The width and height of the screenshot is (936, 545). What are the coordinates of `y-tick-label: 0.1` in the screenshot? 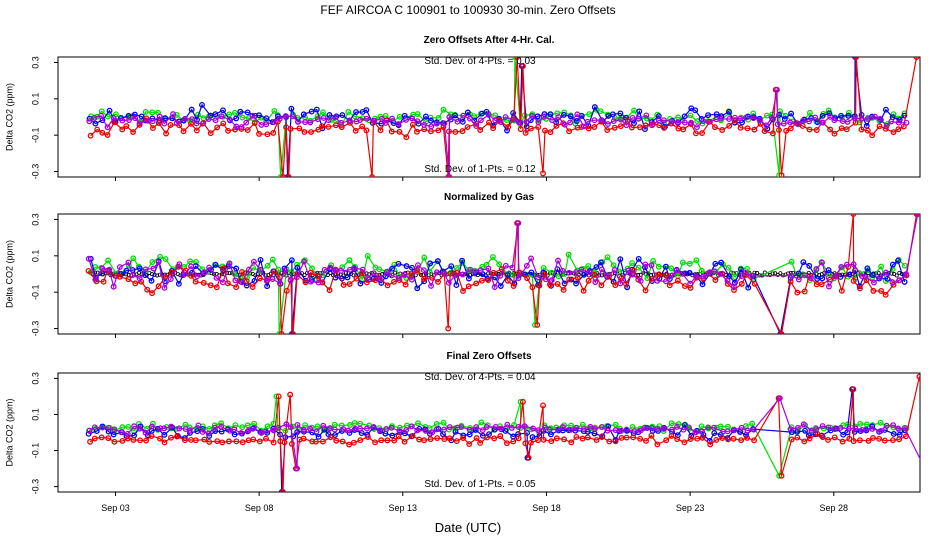 It's located at (36, 99).